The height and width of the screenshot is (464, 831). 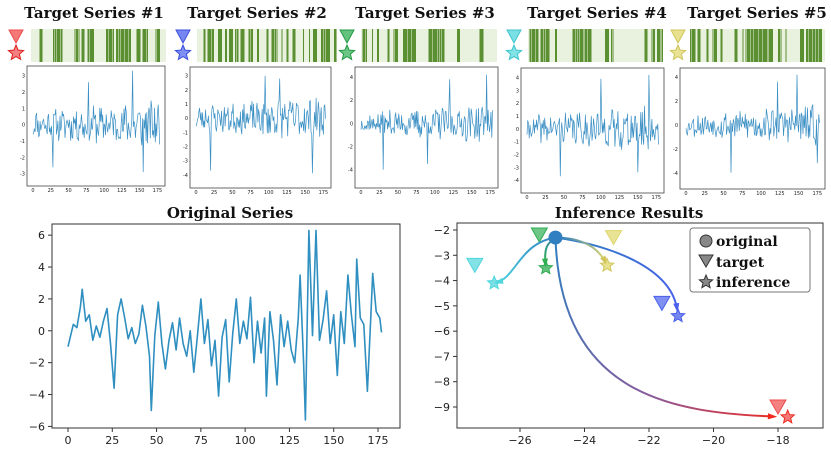 What do you see at coordinates (158, 191) in the screenshot?
I see `x-tick-label: 175` at bounding box center [158, 191].